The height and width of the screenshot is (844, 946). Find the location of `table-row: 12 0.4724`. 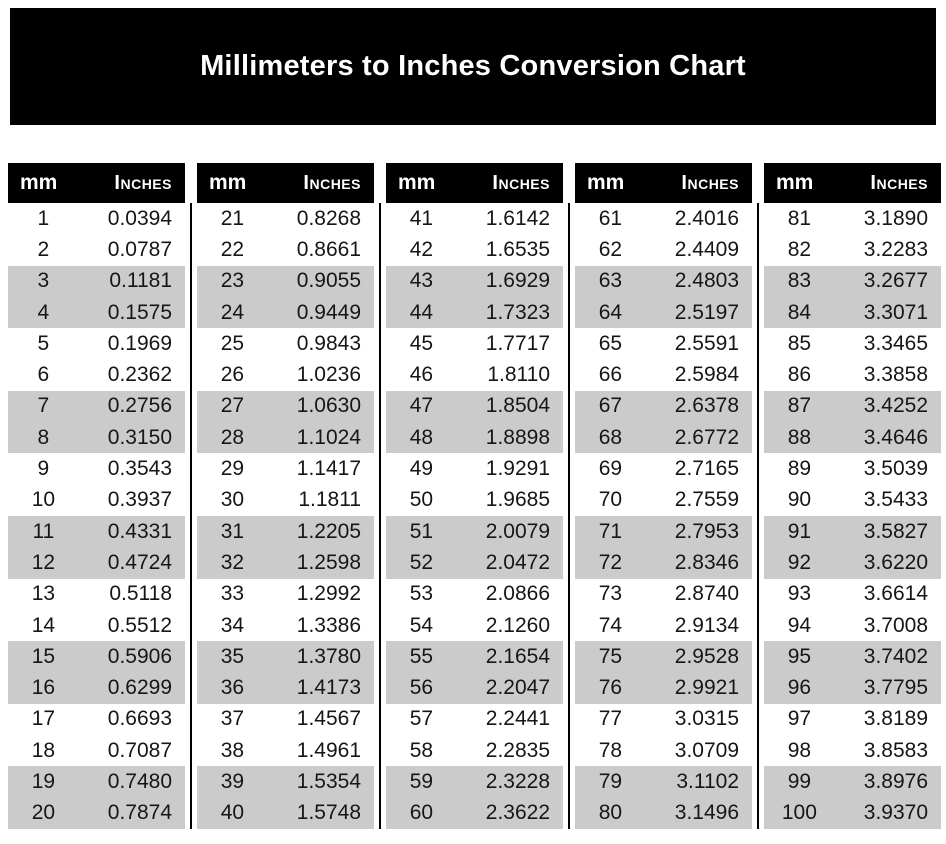

table-row: 12 0.4724 is located at coordinates (96, 563).